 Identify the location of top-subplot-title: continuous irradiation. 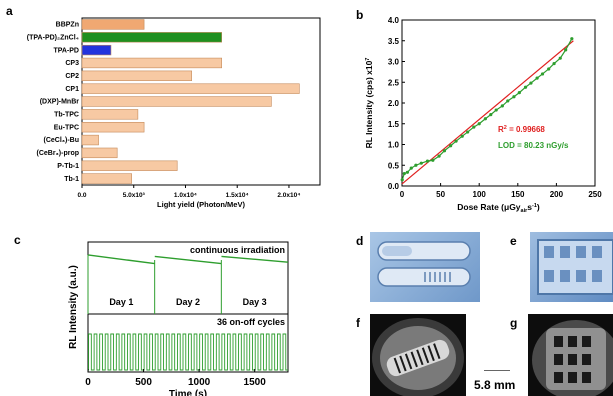
(237, 250).